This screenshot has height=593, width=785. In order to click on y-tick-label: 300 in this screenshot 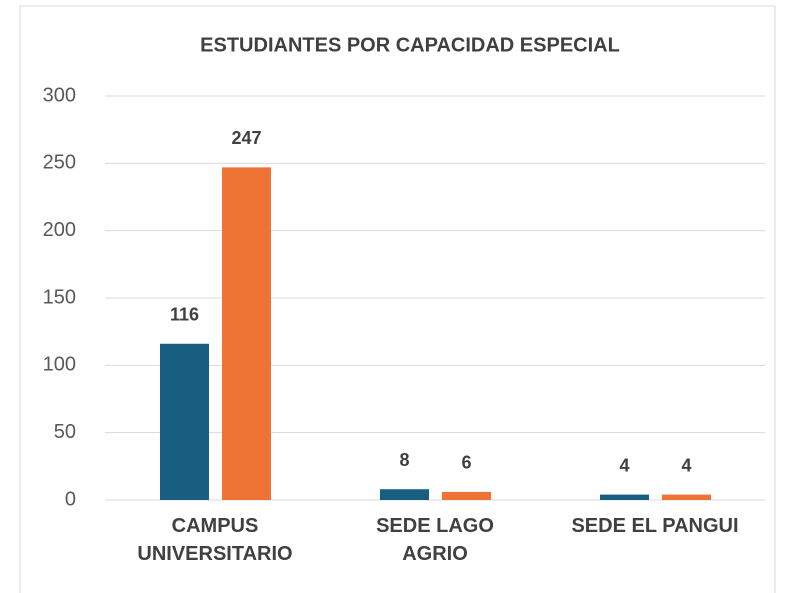, I will do `click(59, 95)`.